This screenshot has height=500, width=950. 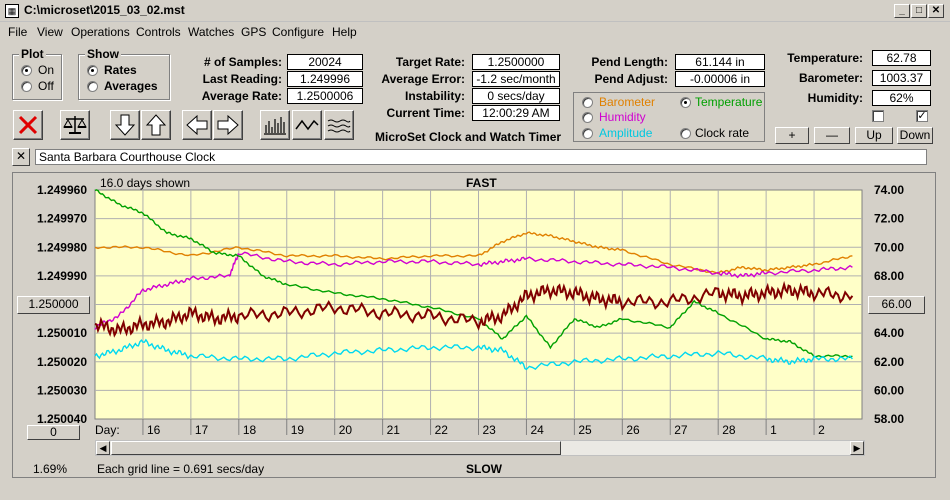 What do you see at coordinates (21, 157) in the screenshot?
I see `clear-name-button: ✕` at bounding box center [21, 157].